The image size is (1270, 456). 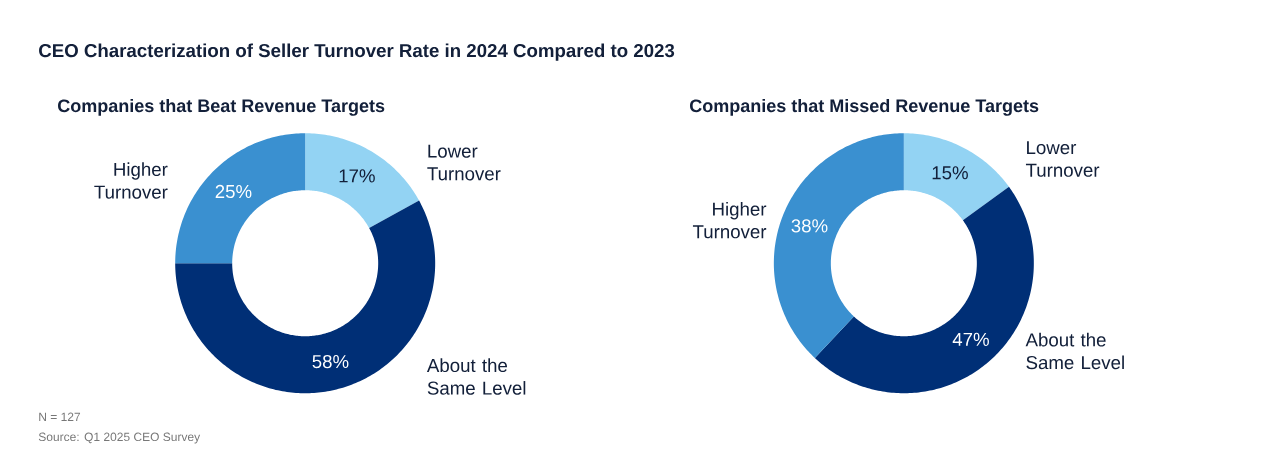 What do you see at coordinates (60, 416) in the screenshot?
I see `text: N = 127` at bounding box center [60, 416].